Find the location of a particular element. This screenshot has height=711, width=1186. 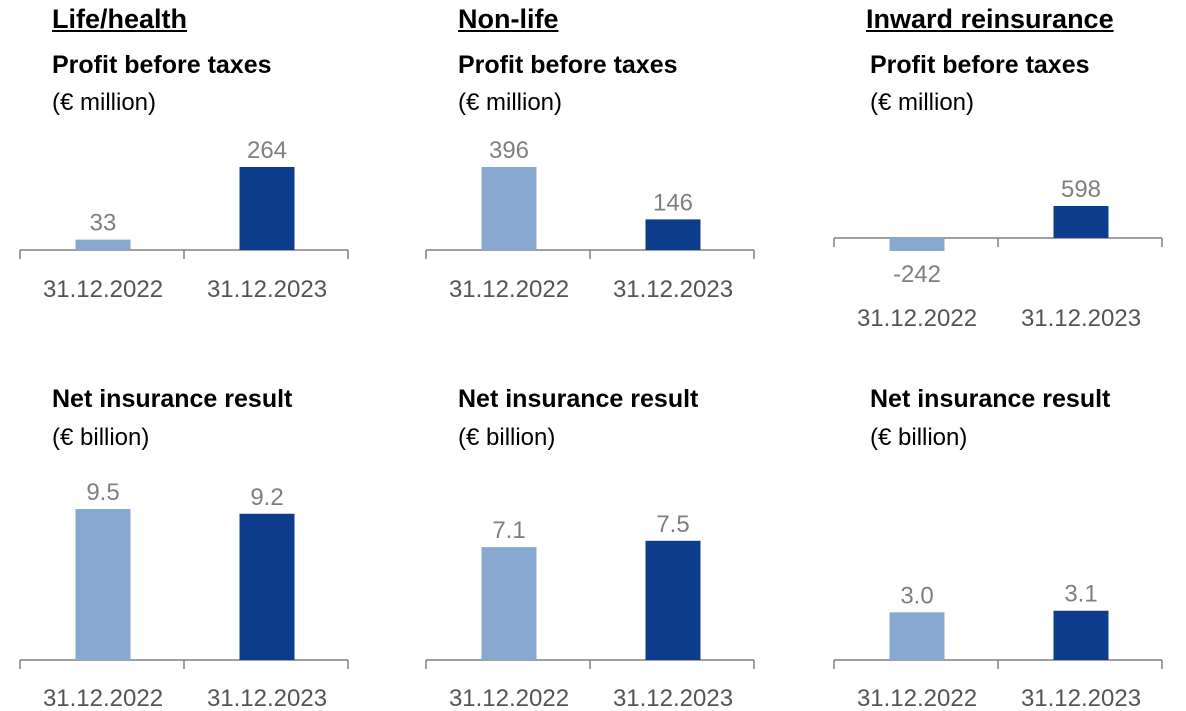

data-label: 3.1 is located at coordinates (1080, 594).